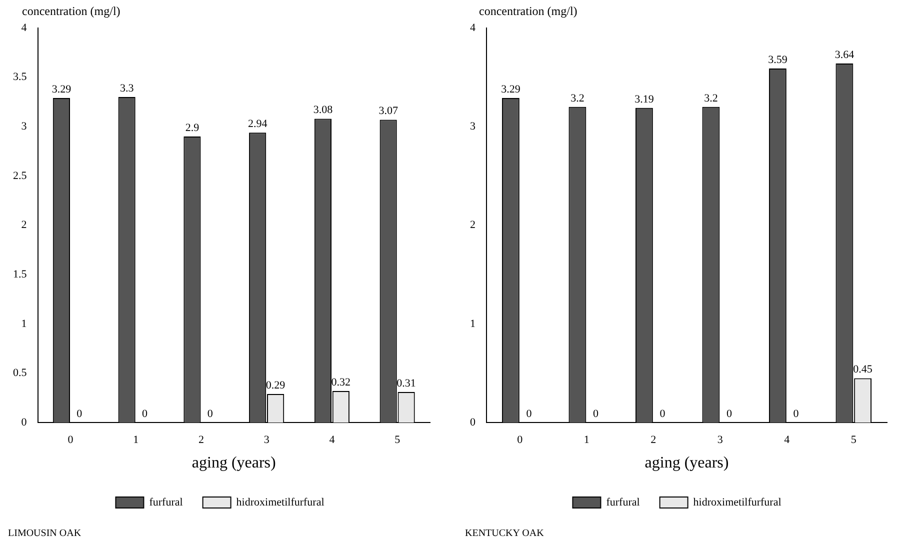 The height and width of the screenshot is (548, 915). I want to click on data-label: 0.31, so click(406, 383).